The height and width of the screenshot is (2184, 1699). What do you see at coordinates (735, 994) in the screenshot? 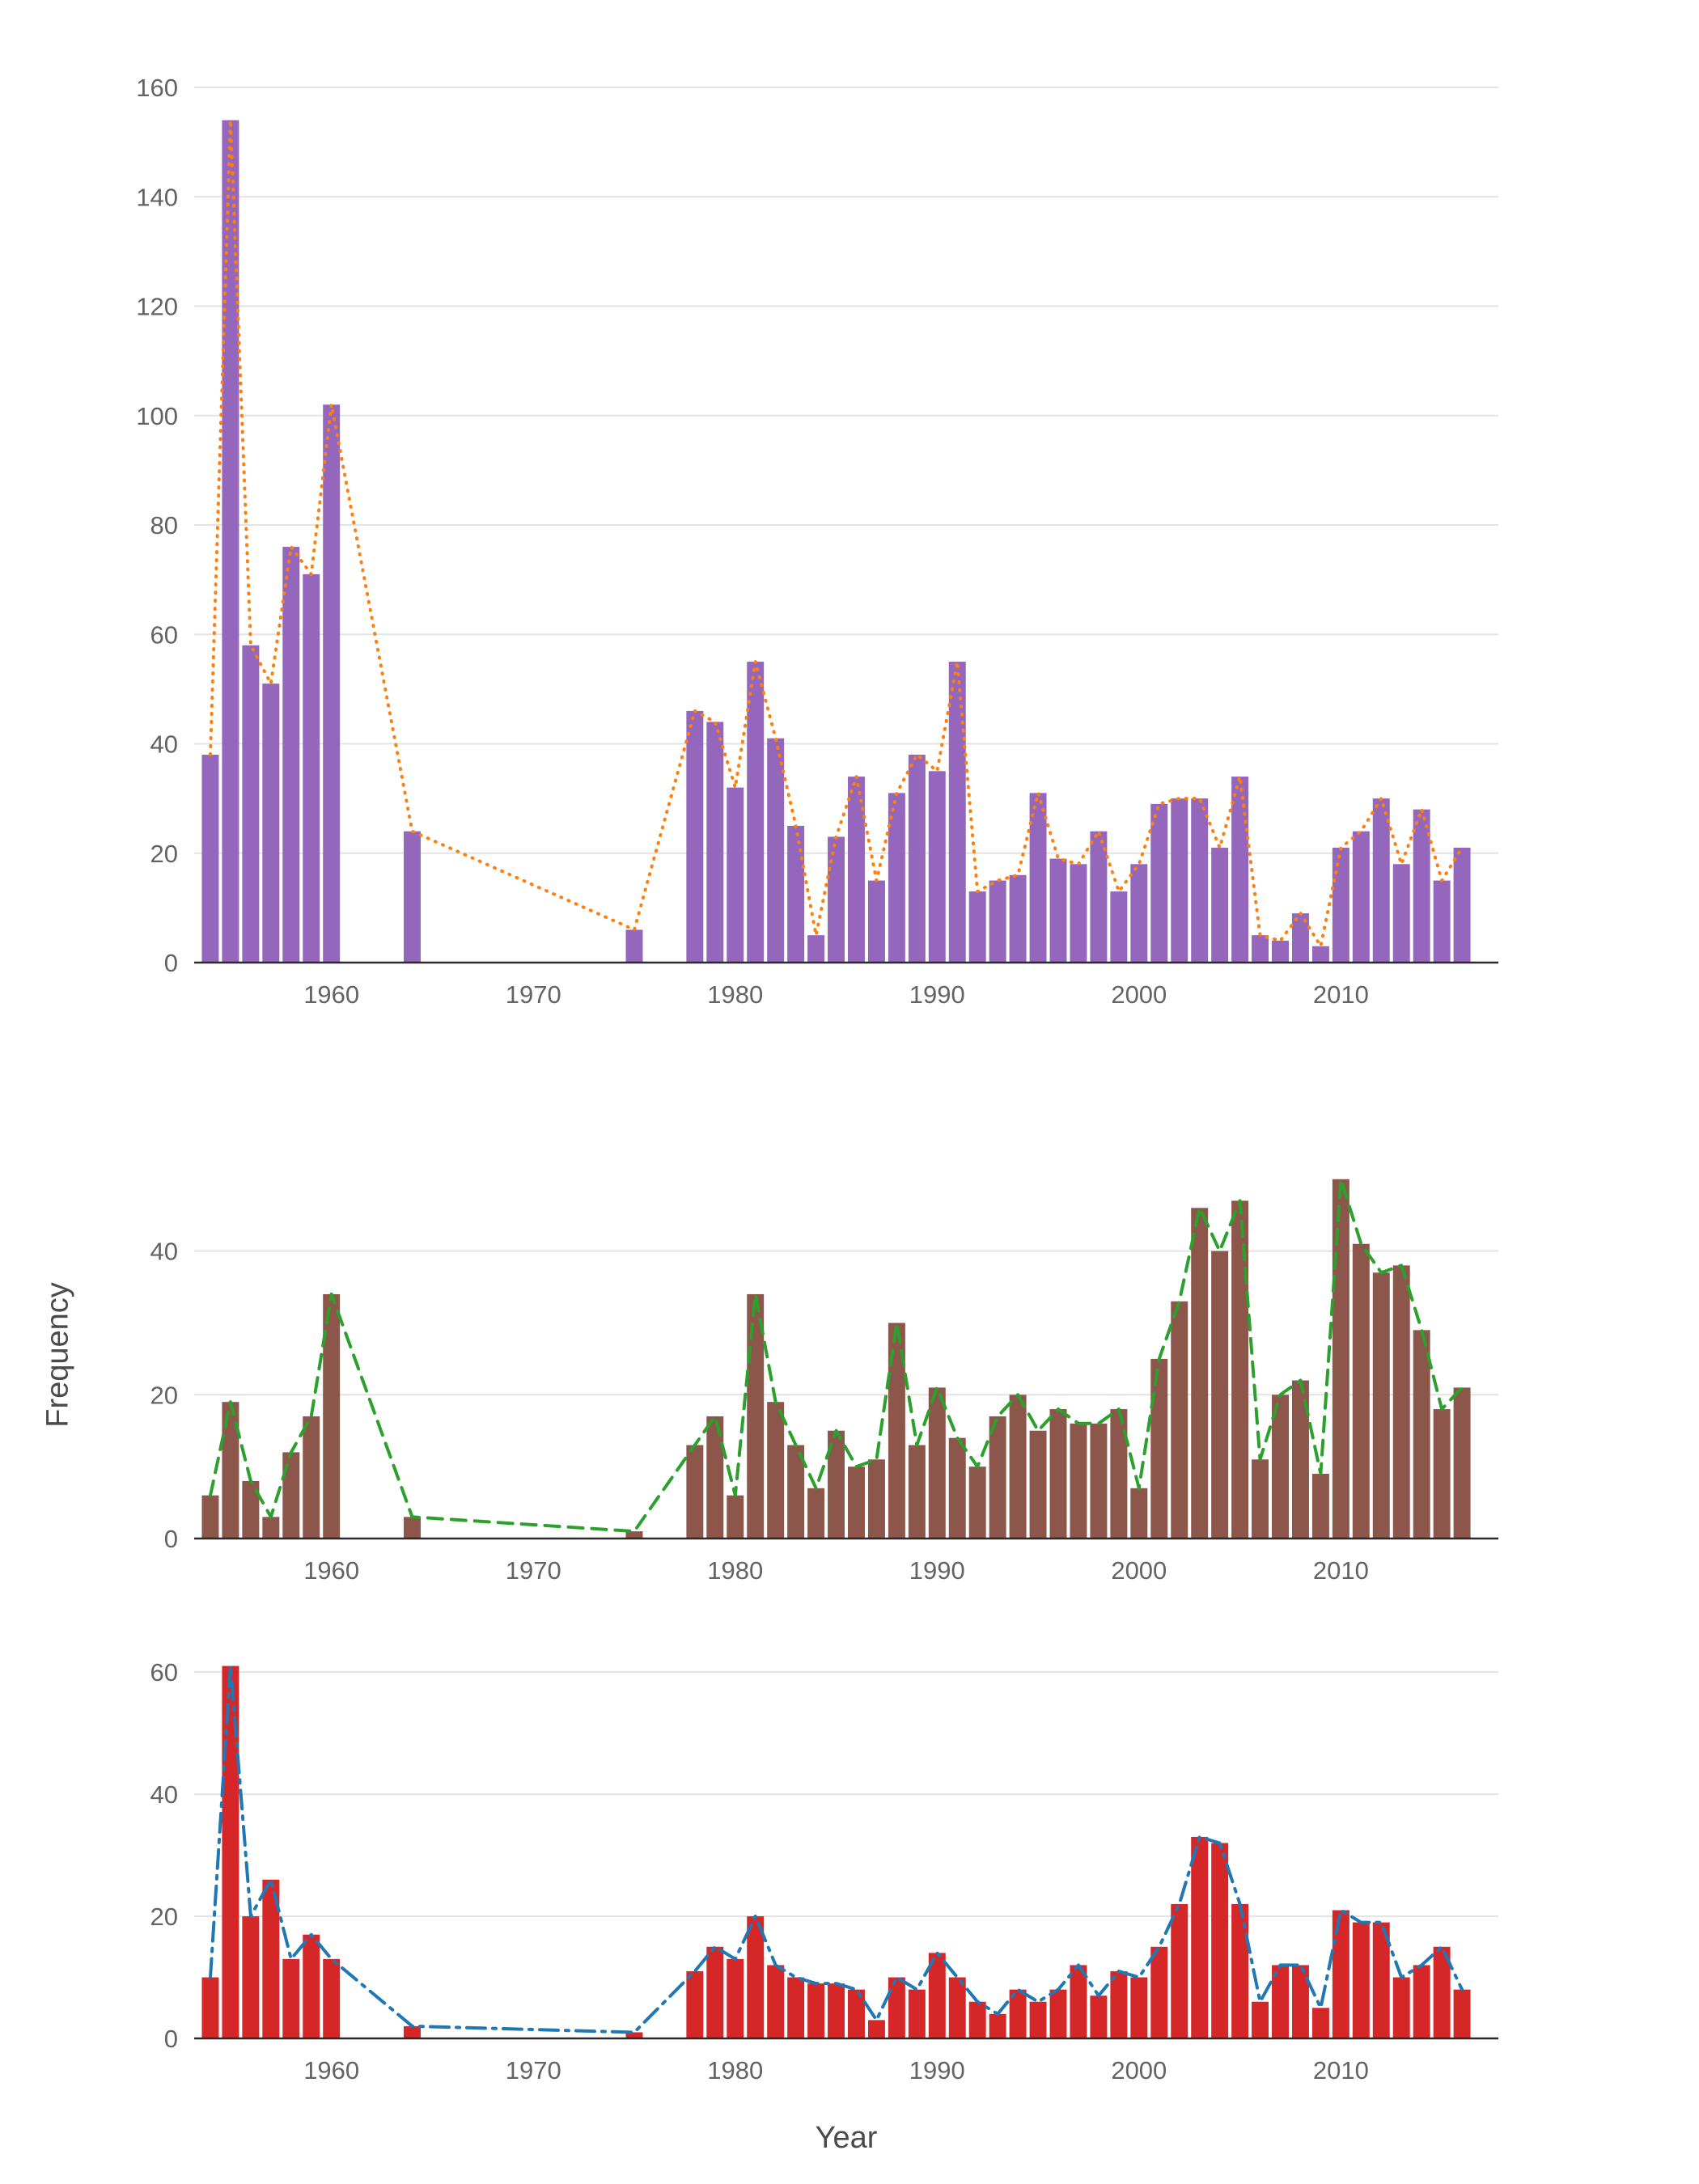
I see `x-tick-label: 1980` at bounding box center [735, 994].